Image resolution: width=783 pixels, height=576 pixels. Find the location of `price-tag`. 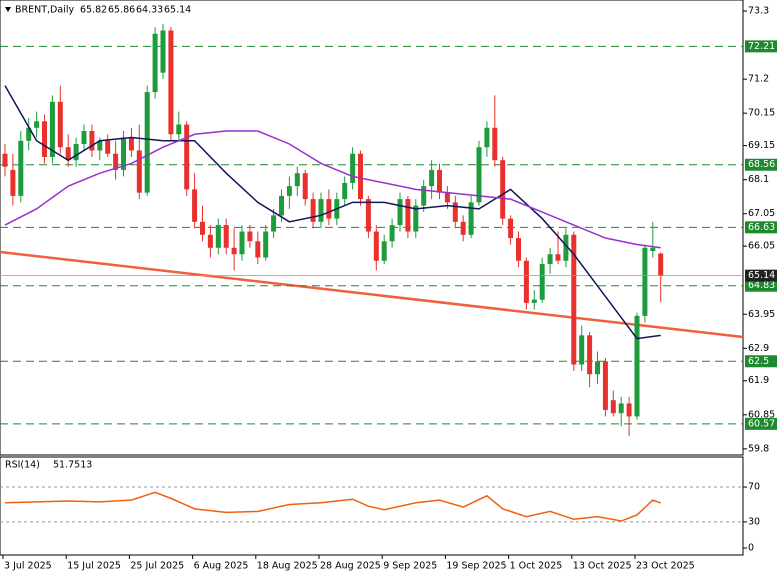

price-tag is located at coordinates (761, 275).